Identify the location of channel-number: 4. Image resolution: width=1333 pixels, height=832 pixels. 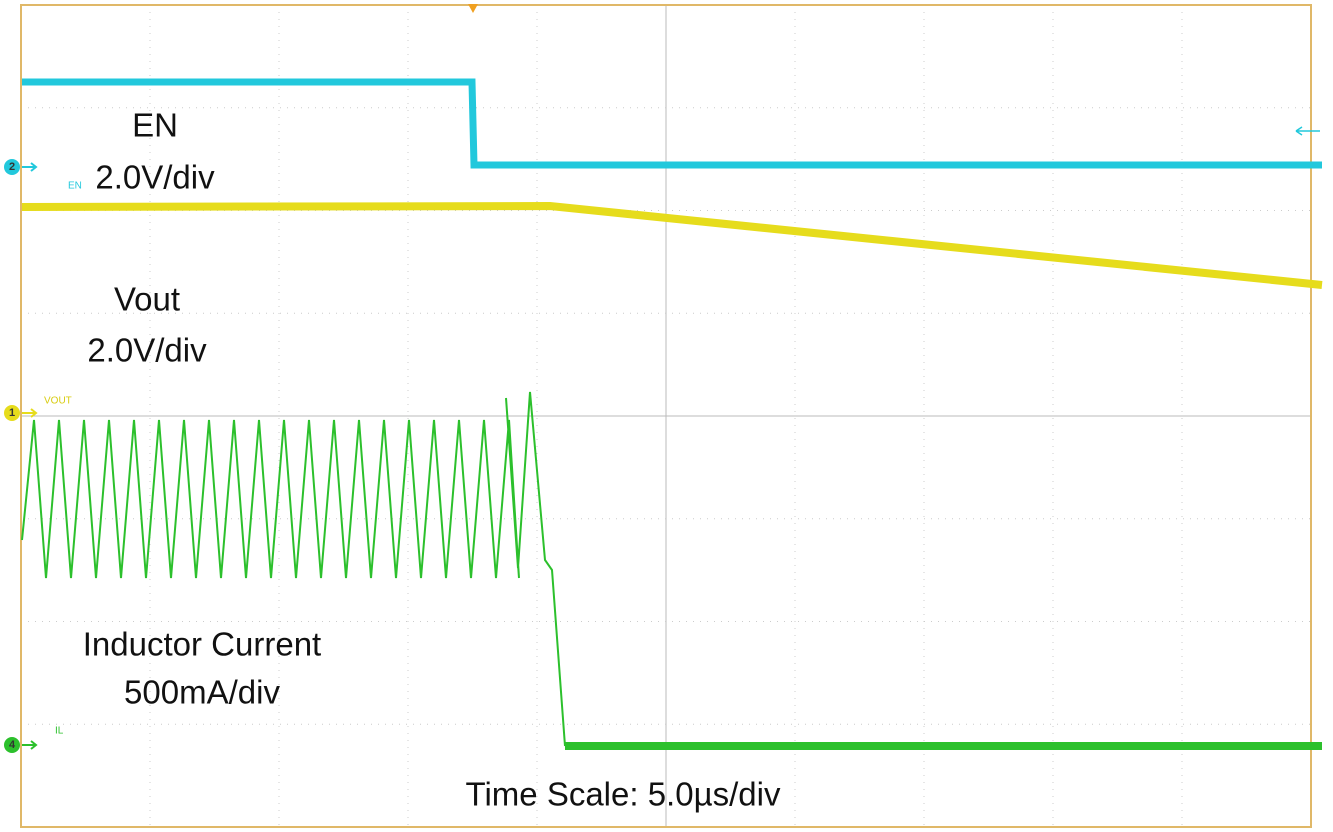
(12, 745).